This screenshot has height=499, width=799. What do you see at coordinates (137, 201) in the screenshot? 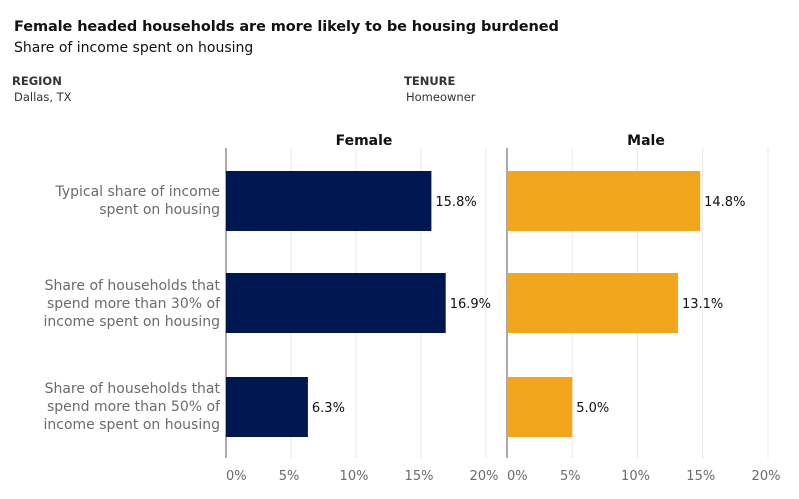
I see `category-label: Typical share of income spent on housing` at bounding box center [137, 201].